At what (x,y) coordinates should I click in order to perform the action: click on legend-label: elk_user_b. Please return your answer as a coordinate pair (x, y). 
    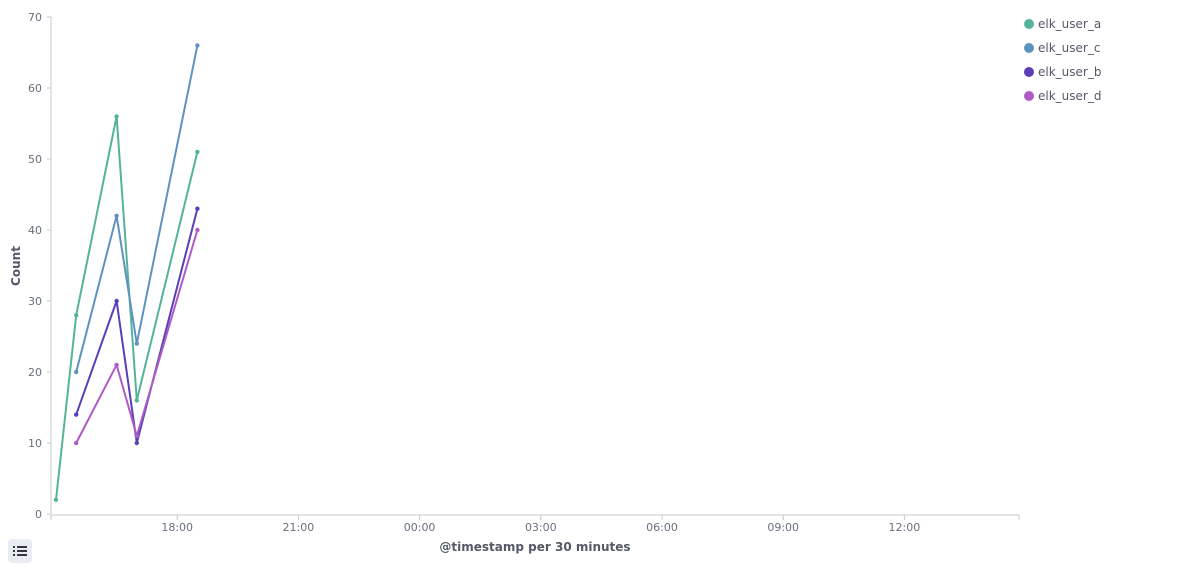
    Looking at the image, I should click on (1070, 72).